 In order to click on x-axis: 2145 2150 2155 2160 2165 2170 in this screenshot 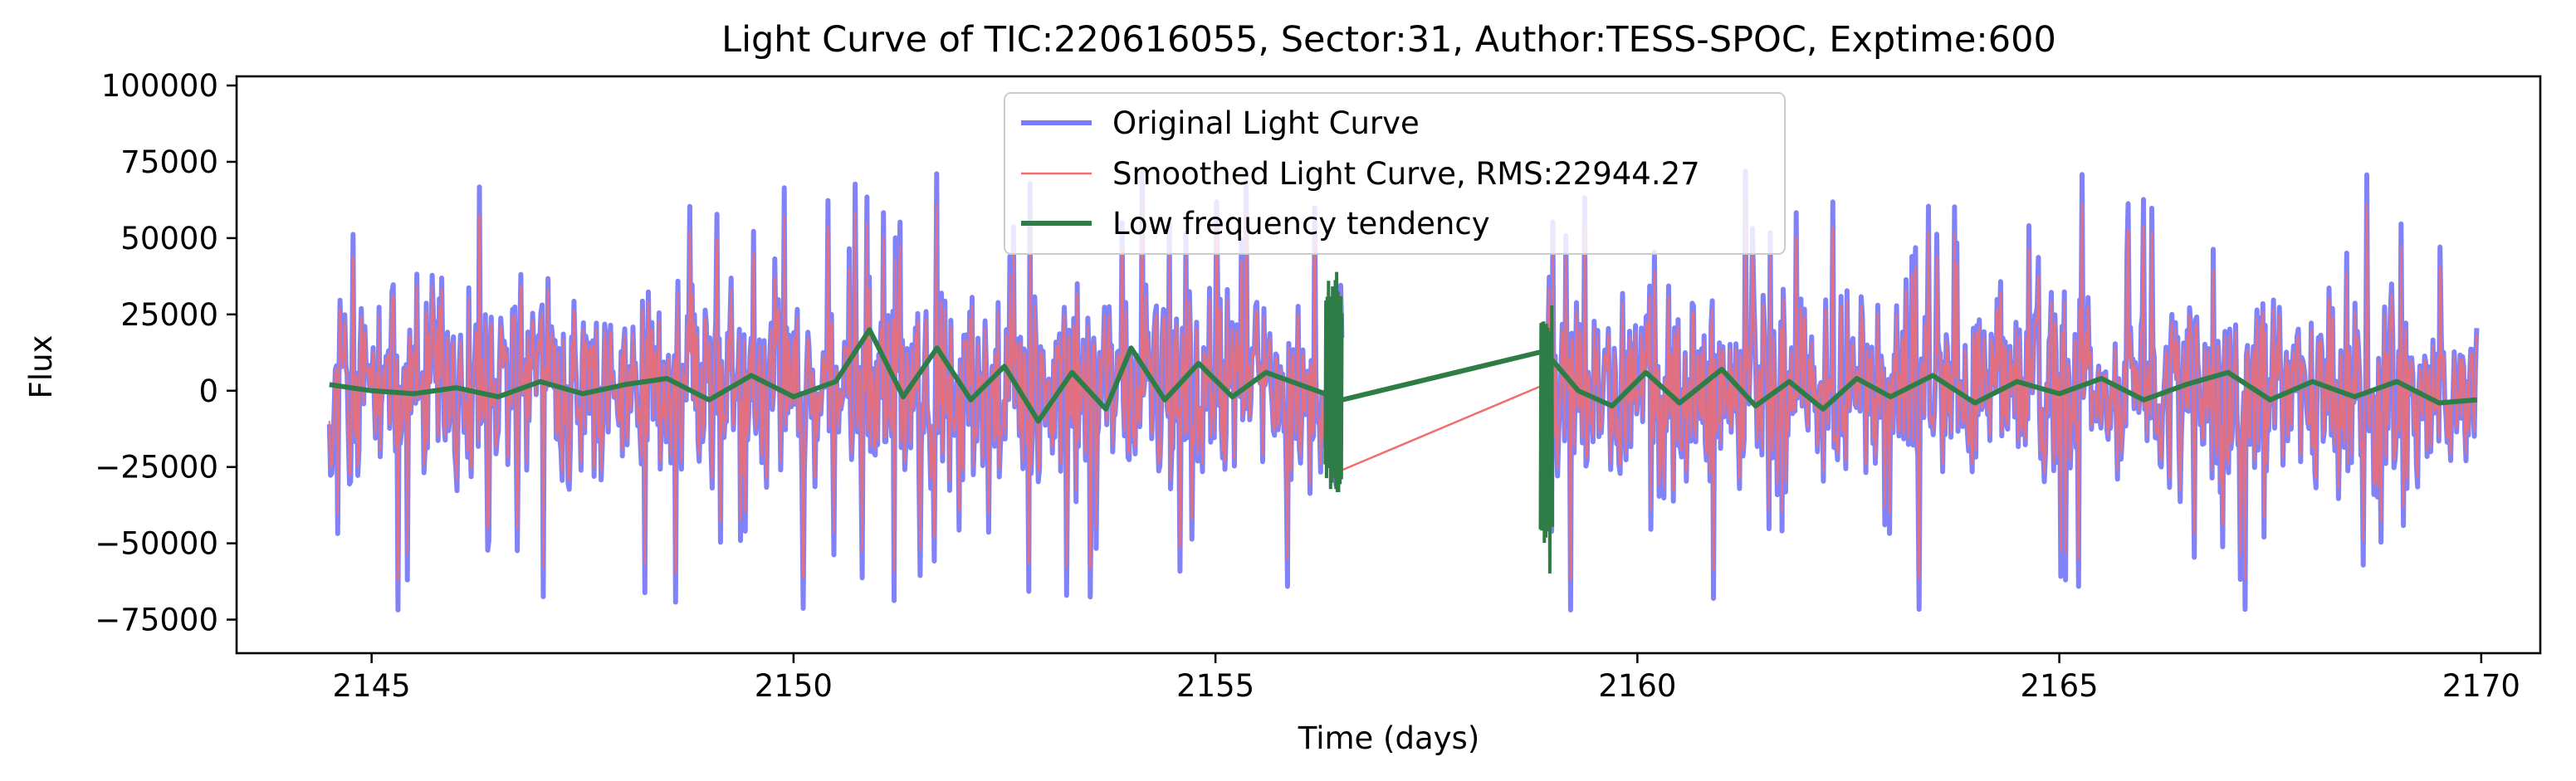, I will do `click(1426, 678)`.